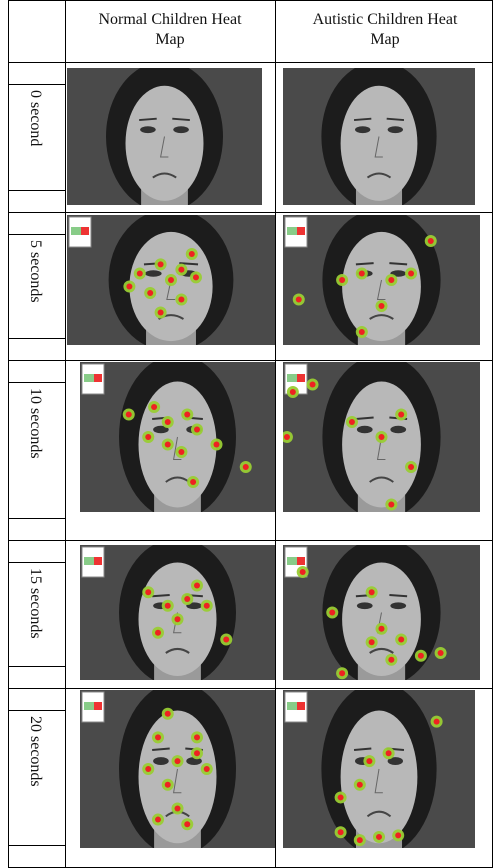  What do you see at coordinates (35, 603) in the screenshot?
I see `row-label: 15 seconds` at bounding box center [35, 603].